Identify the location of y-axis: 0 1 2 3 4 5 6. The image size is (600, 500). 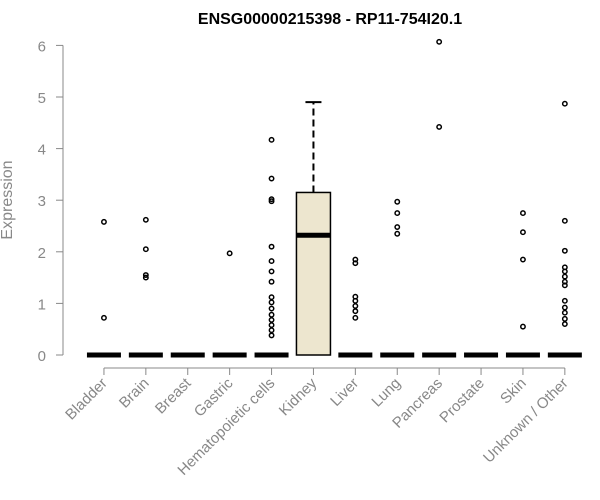
(51, 201).